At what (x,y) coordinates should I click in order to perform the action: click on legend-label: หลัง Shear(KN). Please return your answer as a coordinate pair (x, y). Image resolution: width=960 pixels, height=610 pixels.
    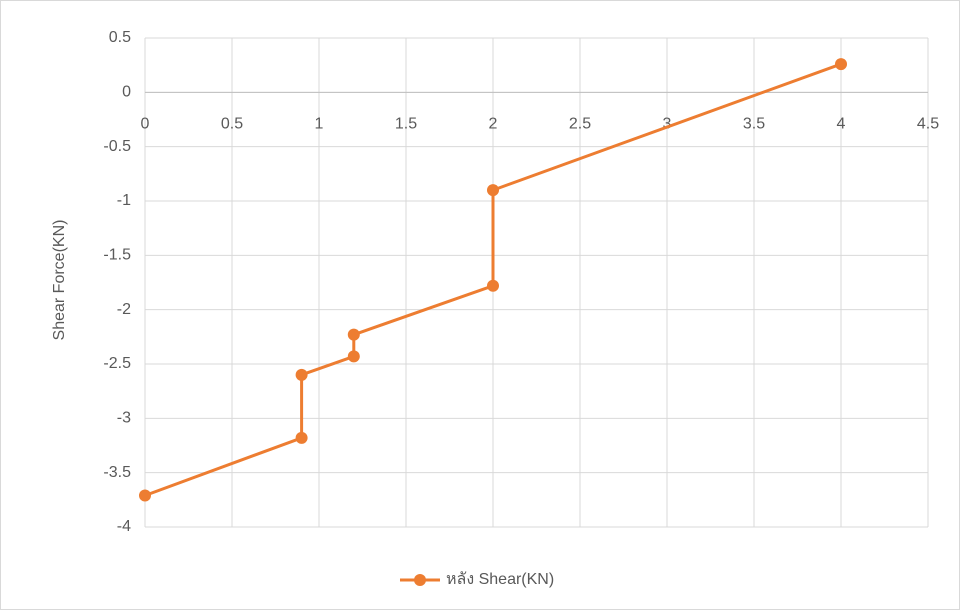
    Looking at the image, I should click on (500, 579).